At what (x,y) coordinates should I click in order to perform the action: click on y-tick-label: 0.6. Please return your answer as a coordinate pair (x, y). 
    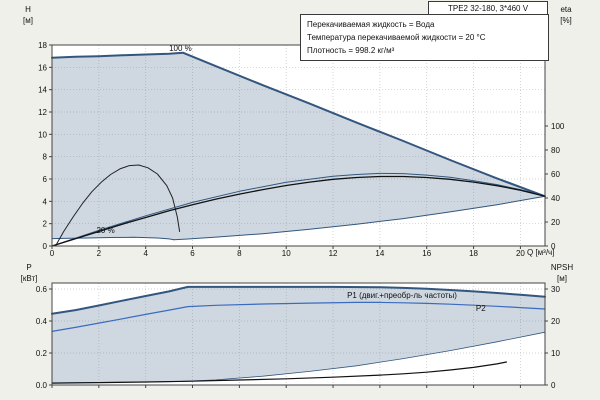
    Looking at the image, I should click on (42, 289).